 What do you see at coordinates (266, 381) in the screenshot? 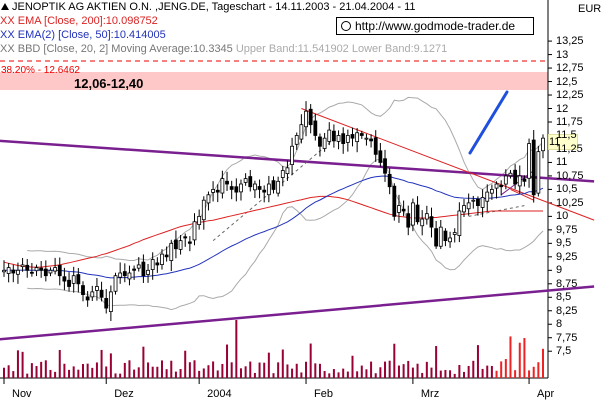
I see `x-axis-ticks` at bounding box center [266, 381].